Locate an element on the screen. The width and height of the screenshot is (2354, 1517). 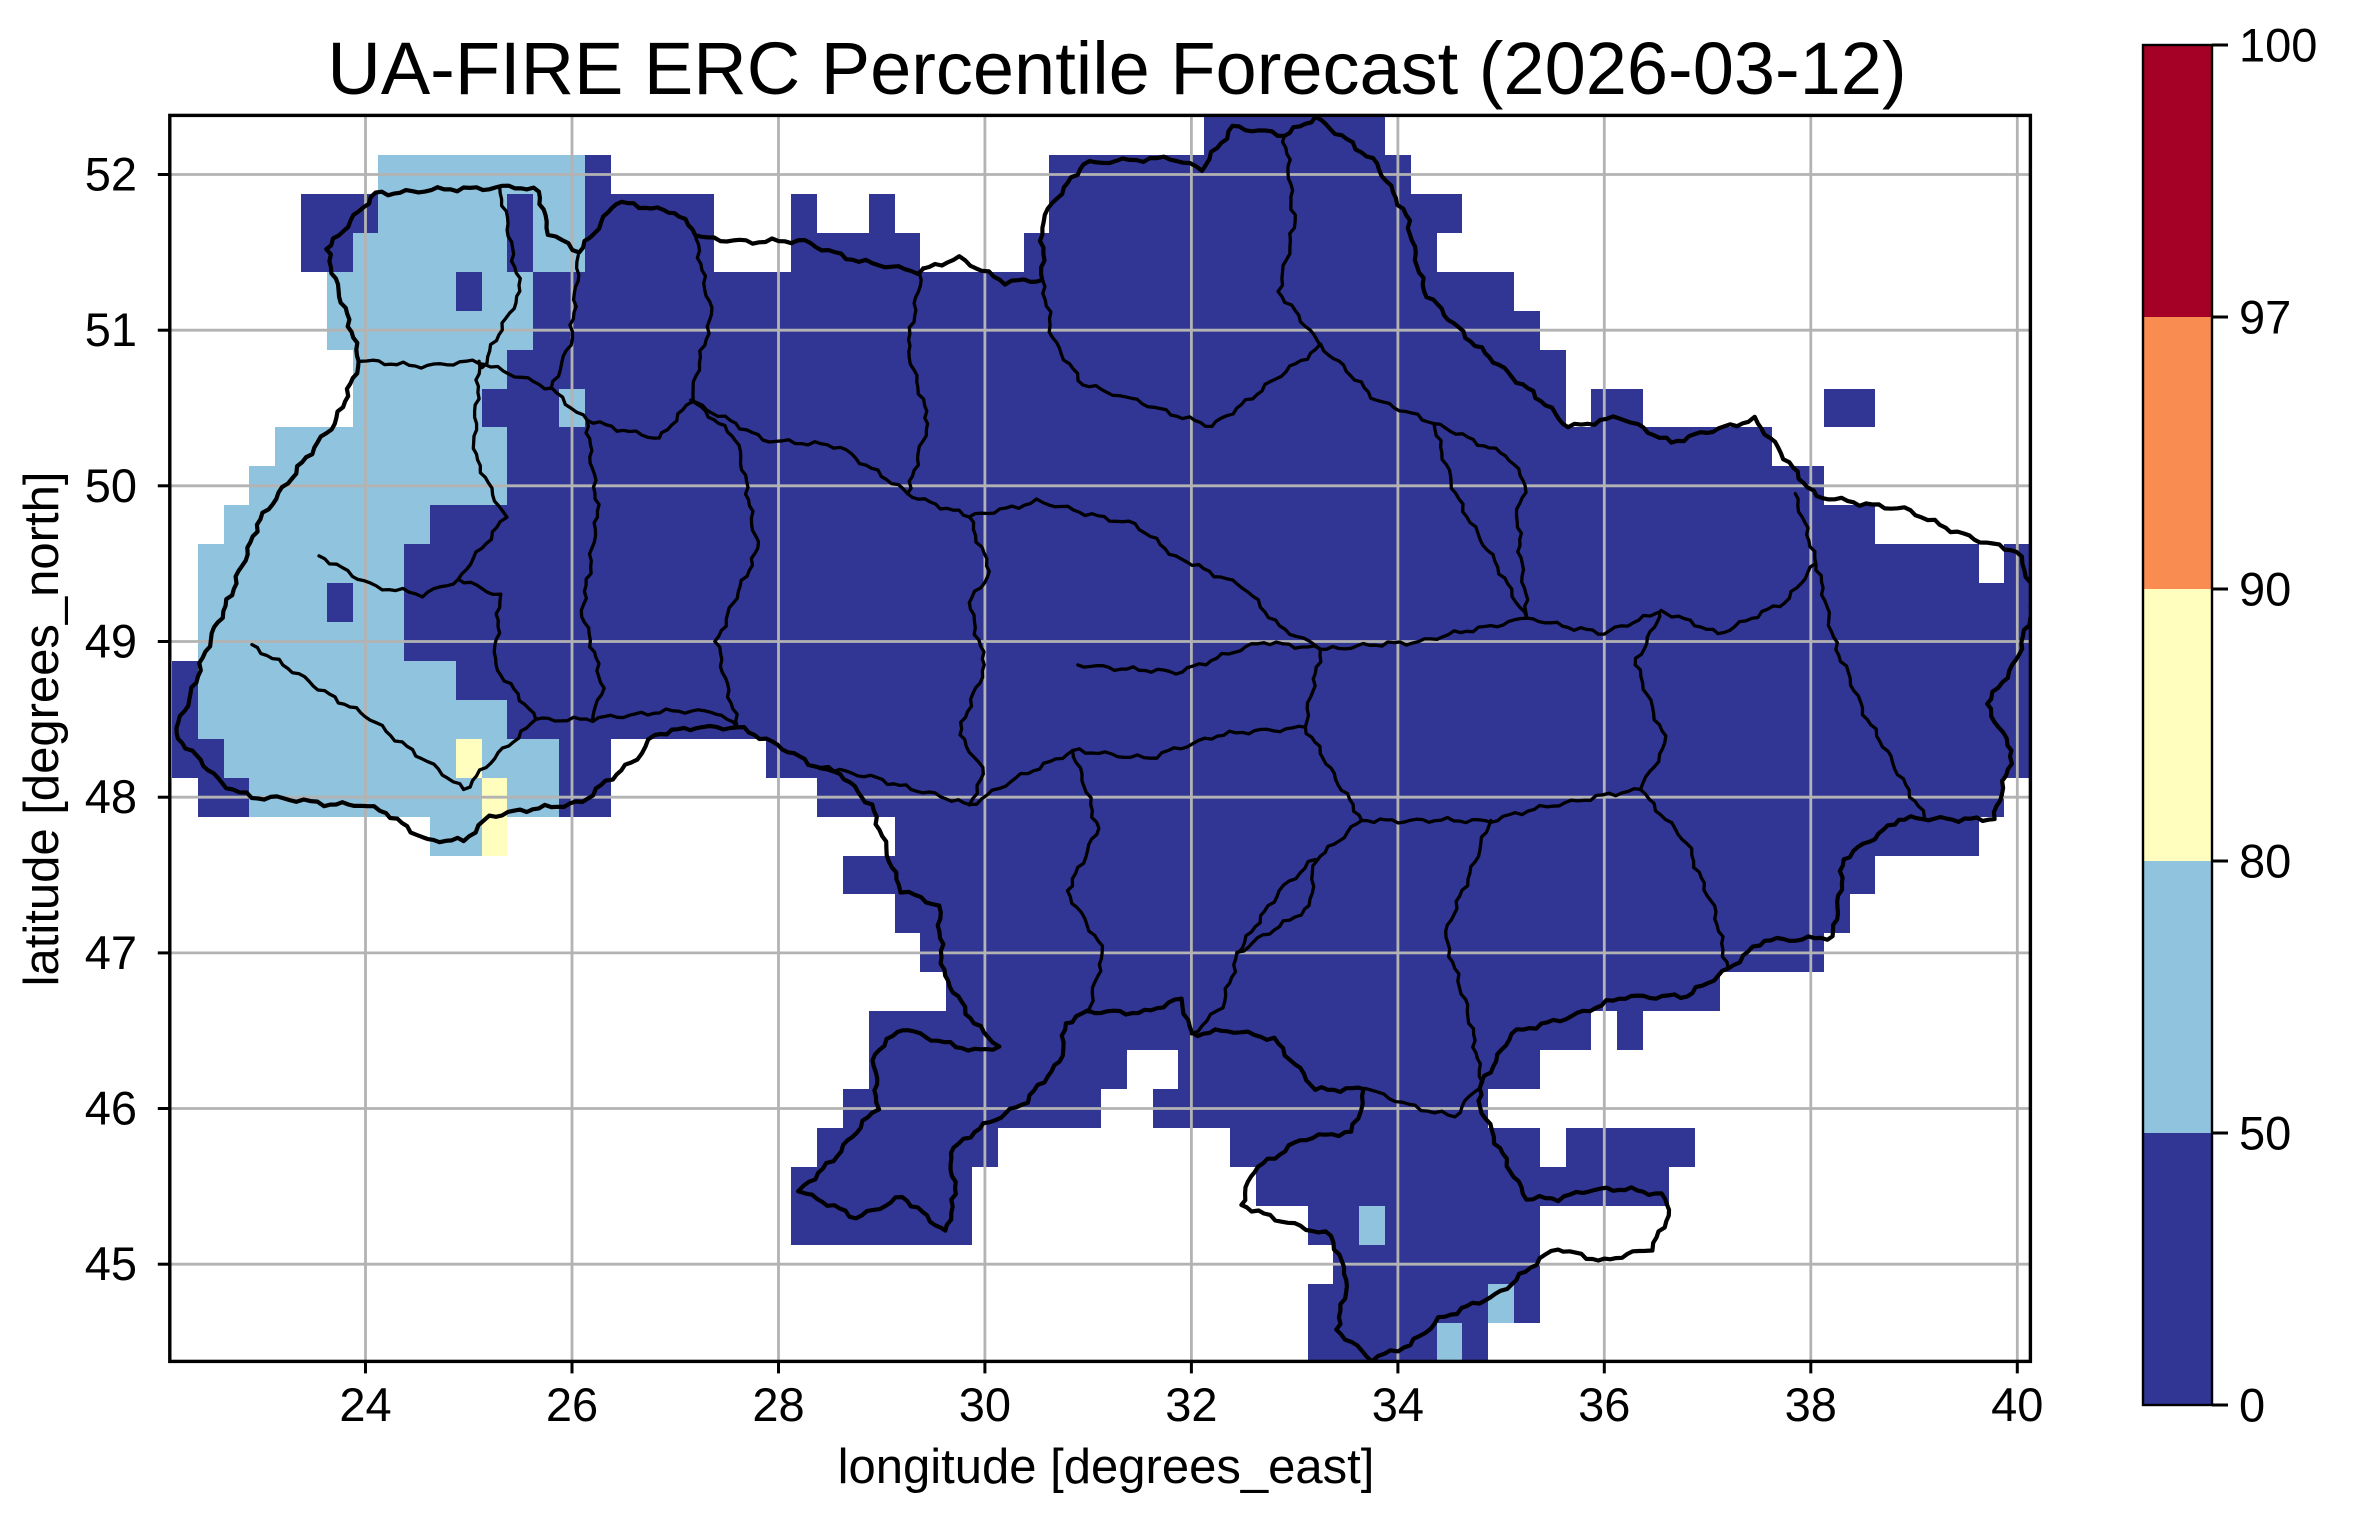
svg-text: 51 is located at coordinates (111, 329).